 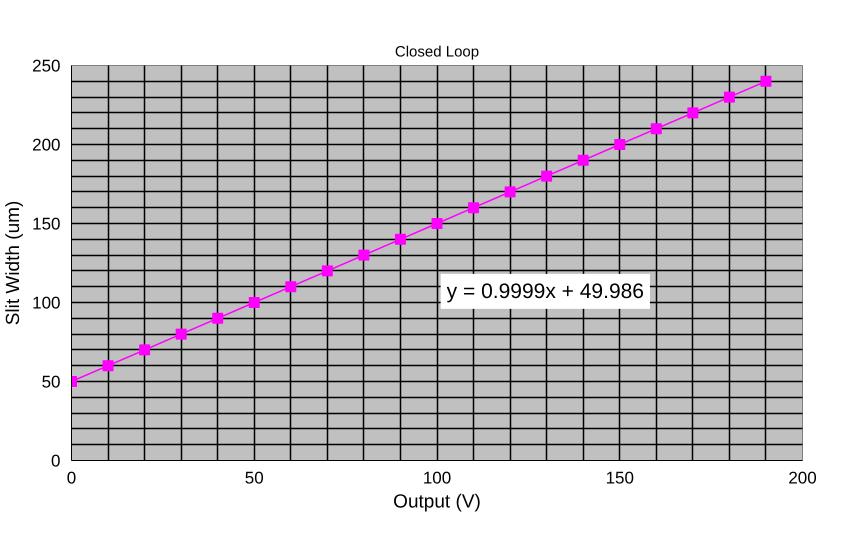 What do you see at coordinates (437, 502) in the screenshot?
I see `x-axis-title: Output (V)` at bounding box center [437, 502].